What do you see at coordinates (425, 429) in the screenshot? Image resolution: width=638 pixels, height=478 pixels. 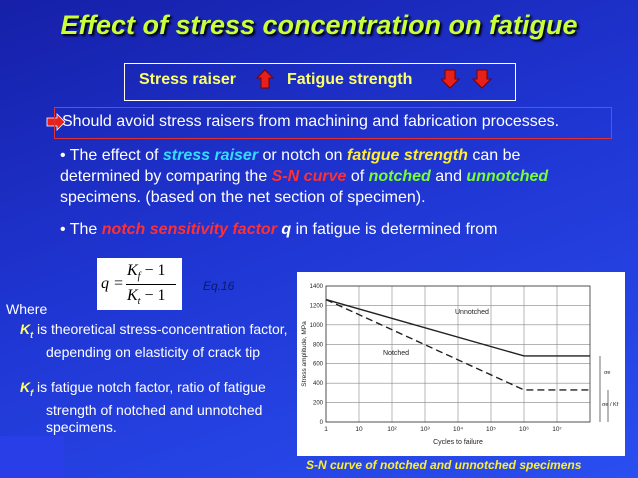 I see `x-tick-label: 10³` at bounding box center [425, 429].